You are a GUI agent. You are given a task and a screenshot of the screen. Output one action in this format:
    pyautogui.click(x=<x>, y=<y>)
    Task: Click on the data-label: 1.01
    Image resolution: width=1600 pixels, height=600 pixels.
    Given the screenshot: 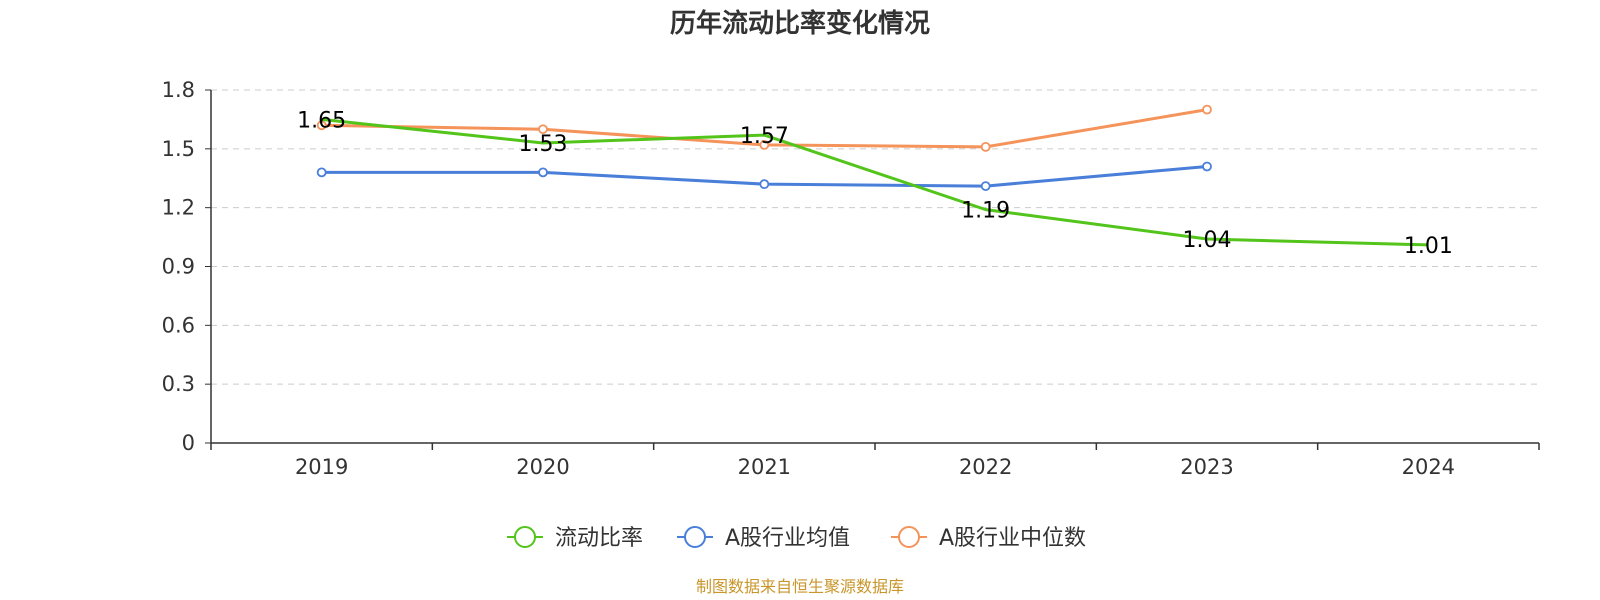 What is the action you would take?
    pyautogui.click(x=1428, y=246)
    